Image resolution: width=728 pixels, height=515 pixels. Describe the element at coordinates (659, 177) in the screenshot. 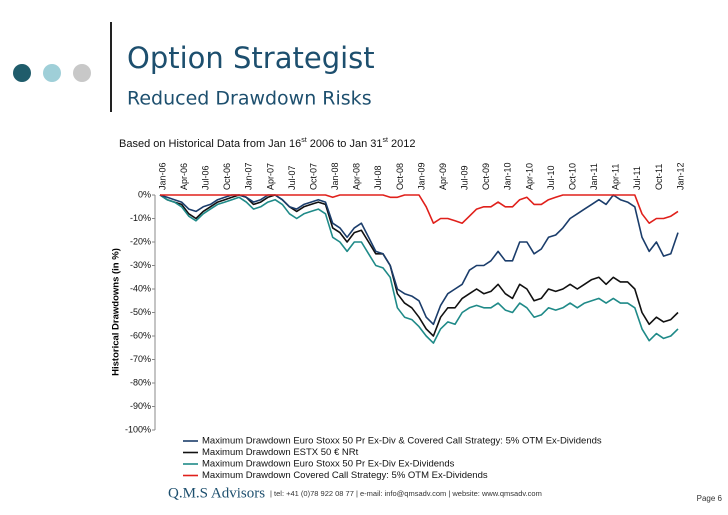

I see `x-tick-label: Oct-11` at that location.